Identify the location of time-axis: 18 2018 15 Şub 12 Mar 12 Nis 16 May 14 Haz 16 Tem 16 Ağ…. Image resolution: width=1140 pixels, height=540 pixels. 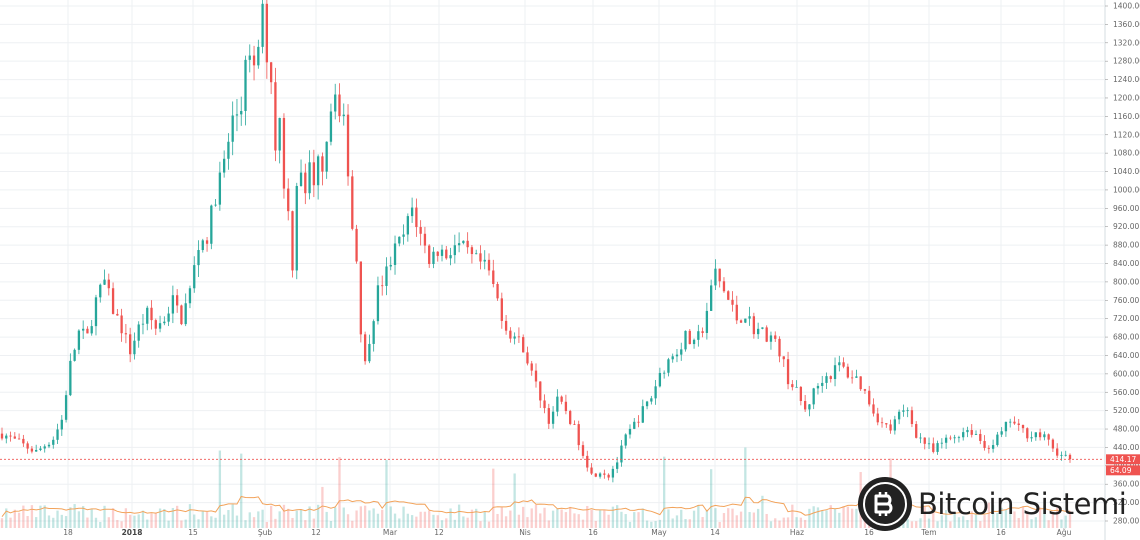
(567, 532).